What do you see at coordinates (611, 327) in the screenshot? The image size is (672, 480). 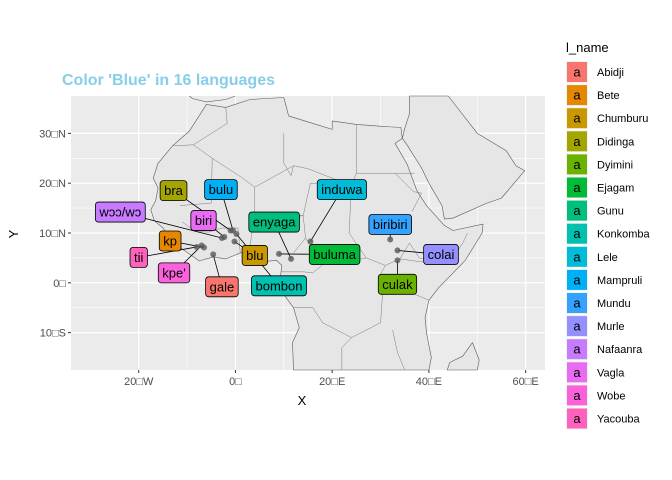 I see `legend-label: Murle` at bounding box center [611, 327].